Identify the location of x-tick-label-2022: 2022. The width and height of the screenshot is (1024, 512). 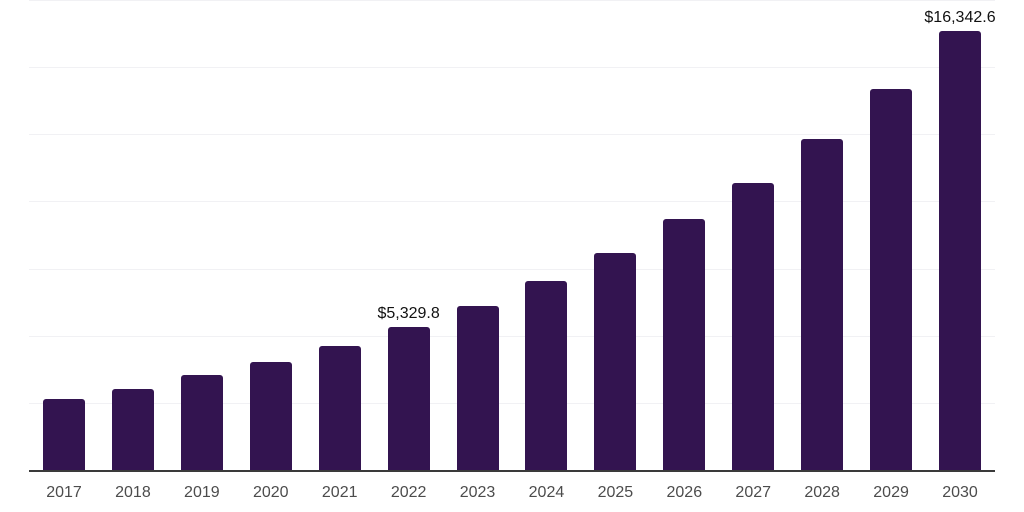
(408, 492).